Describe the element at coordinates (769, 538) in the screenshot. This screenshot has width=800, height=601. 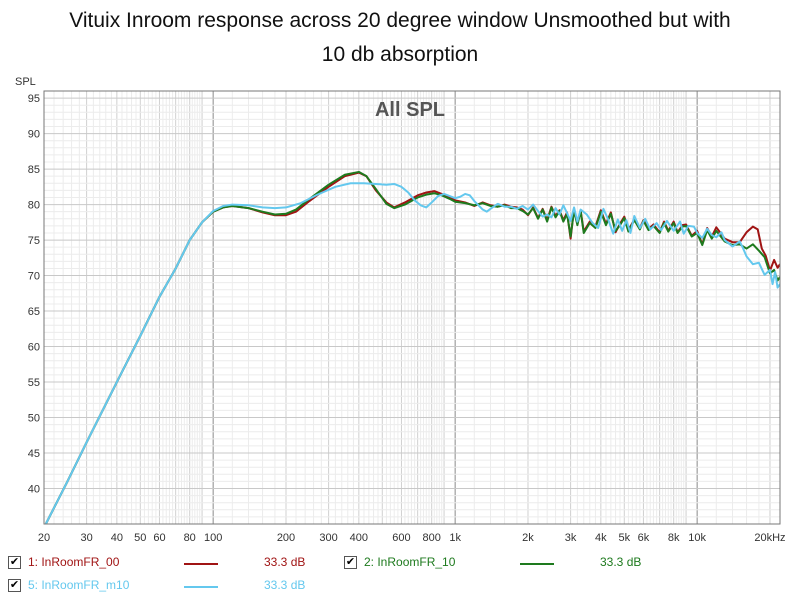
I see `x-tick-label: 20kHz` at that location.